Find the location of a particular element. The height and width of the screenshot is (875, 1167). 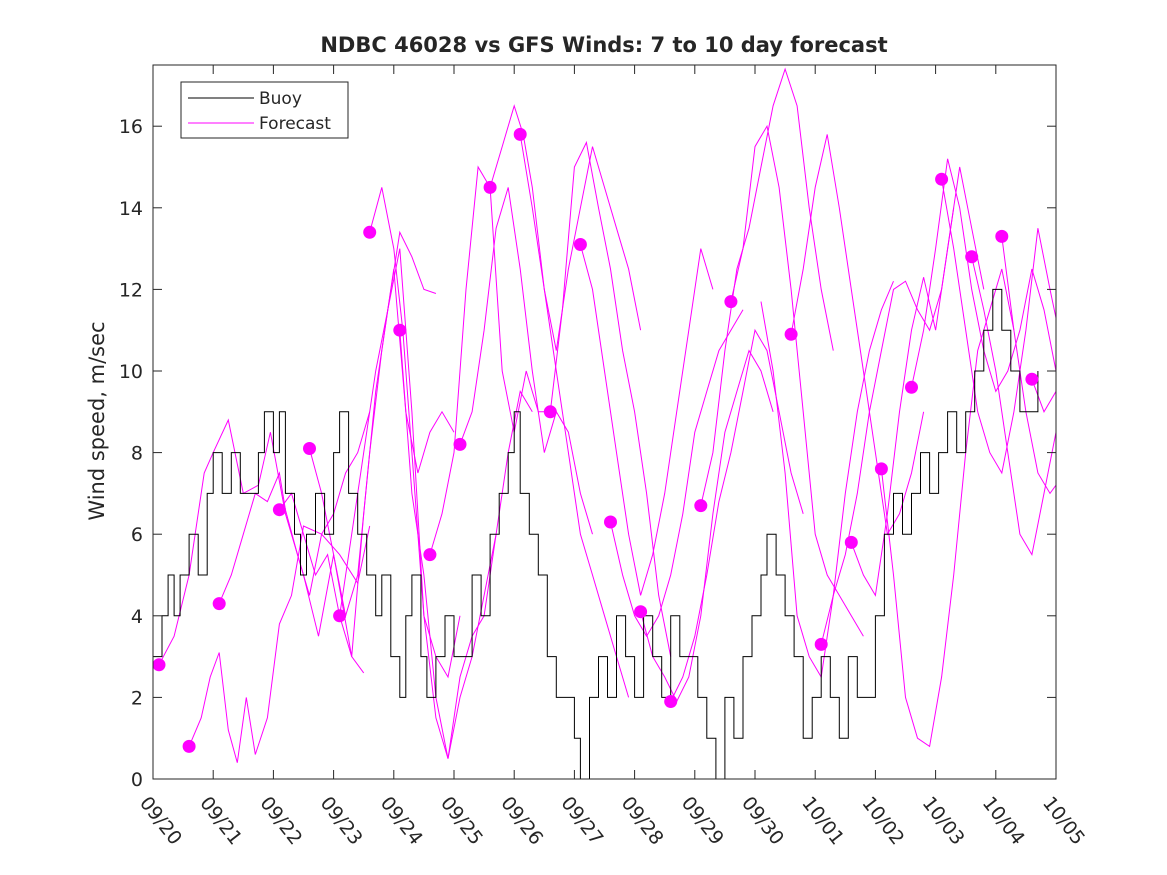

y-tick-label-5: 10 is located at coordinates (131, 372).